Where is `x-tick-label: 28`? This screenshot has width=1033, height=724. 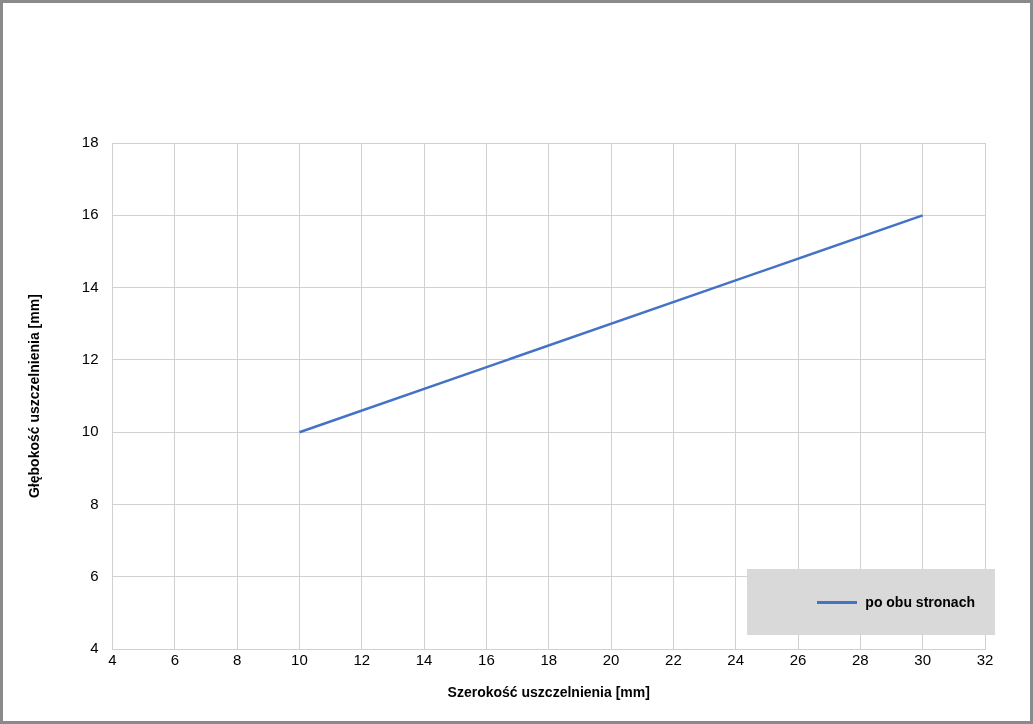 x-tick-label: 28 is located at coordinates (860, 660).